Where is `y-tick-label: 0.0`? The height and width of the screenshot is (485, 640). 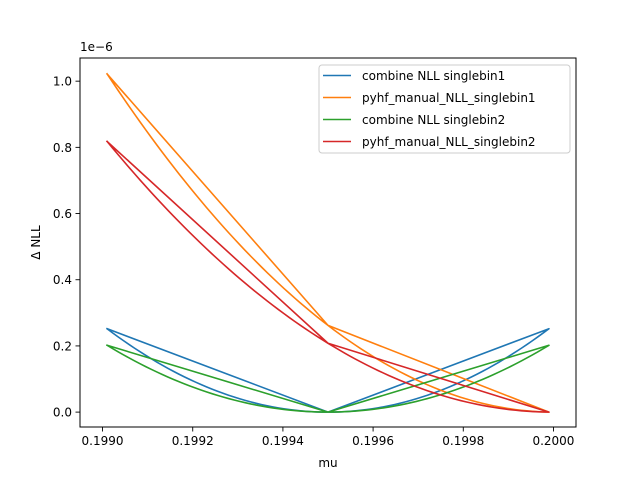 y-tick-label: 0.0 is located at coordinates (62, 413).